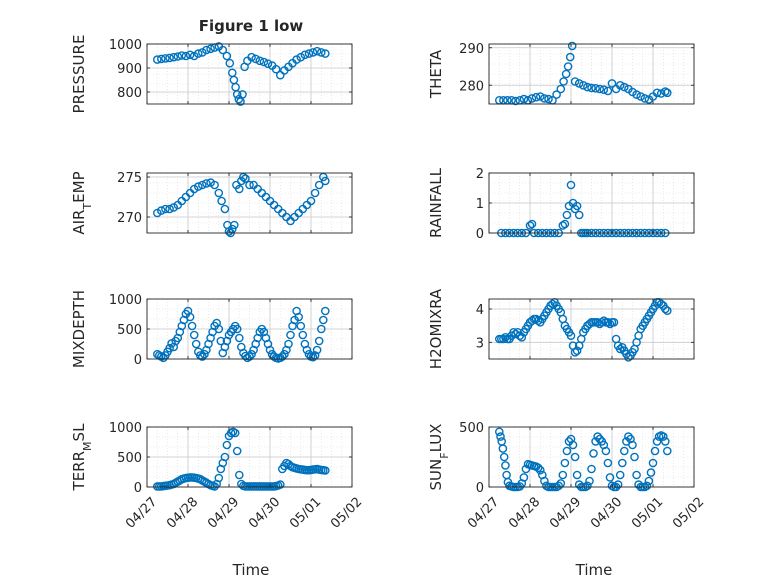 This screenshot has width=778, height=583. I want to click on y-axis-label: PRESSURE, so click(79, 74).